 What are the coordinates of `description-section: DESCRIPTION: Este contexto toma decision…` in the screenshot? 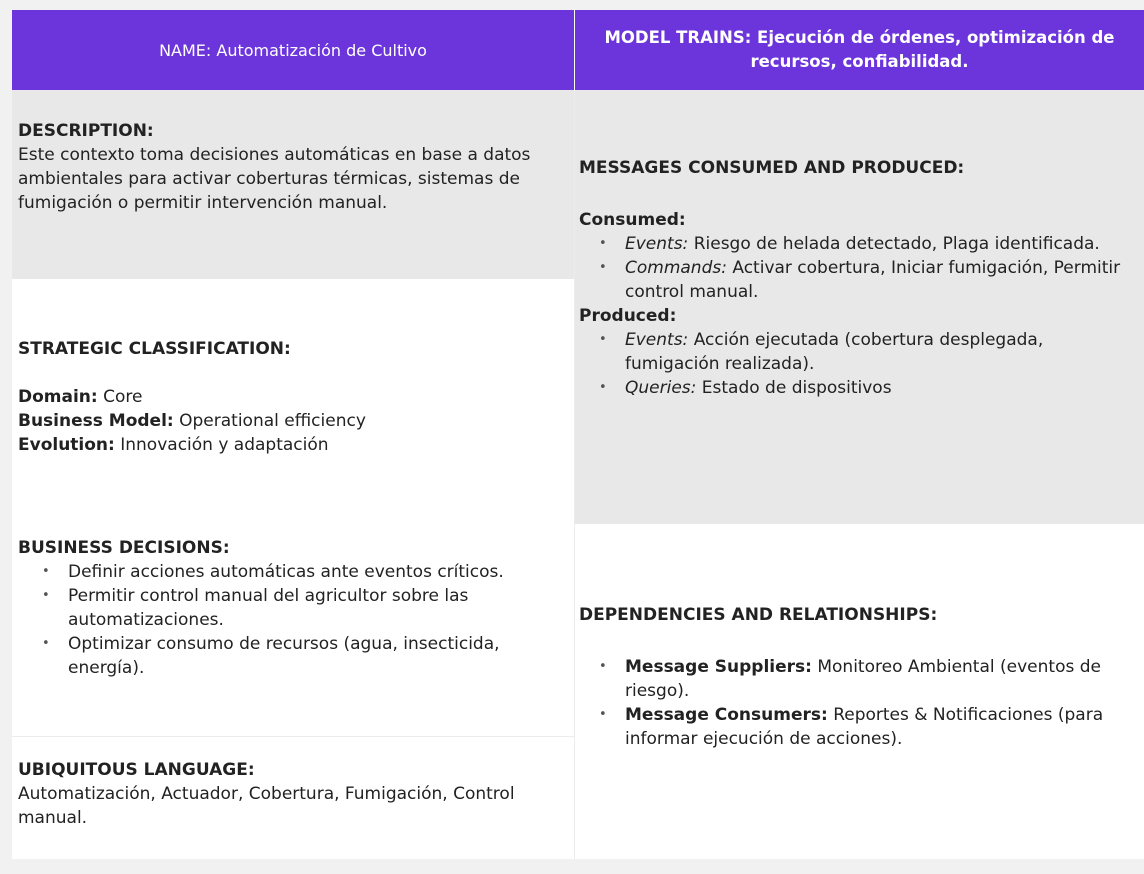 It's located at (293, 184).